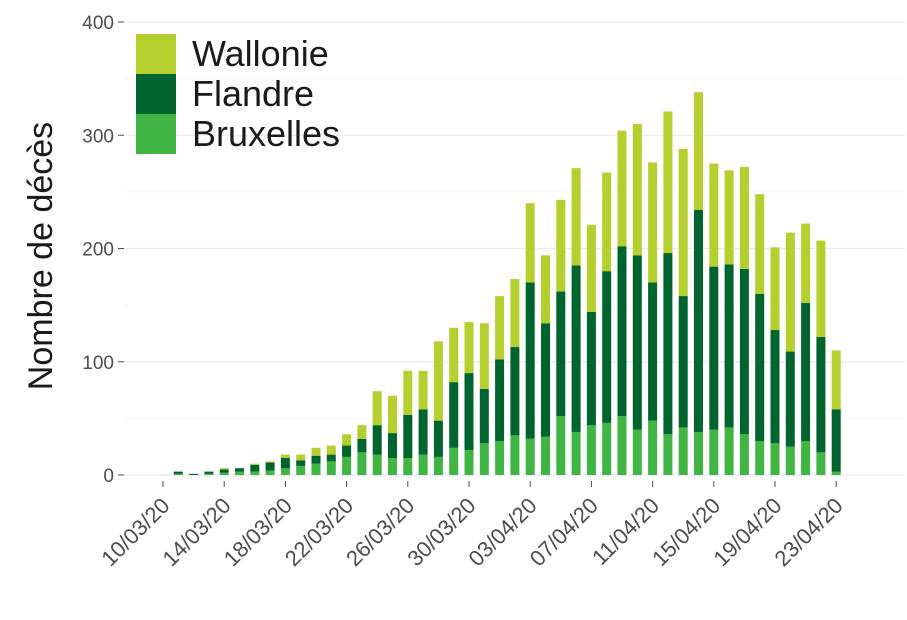 This screenshot has height=620, width=907. What do you see at coordinates (156, 54) in the screenshot?
I see `legend-key-wallonie` at bounding box center [156, 54].